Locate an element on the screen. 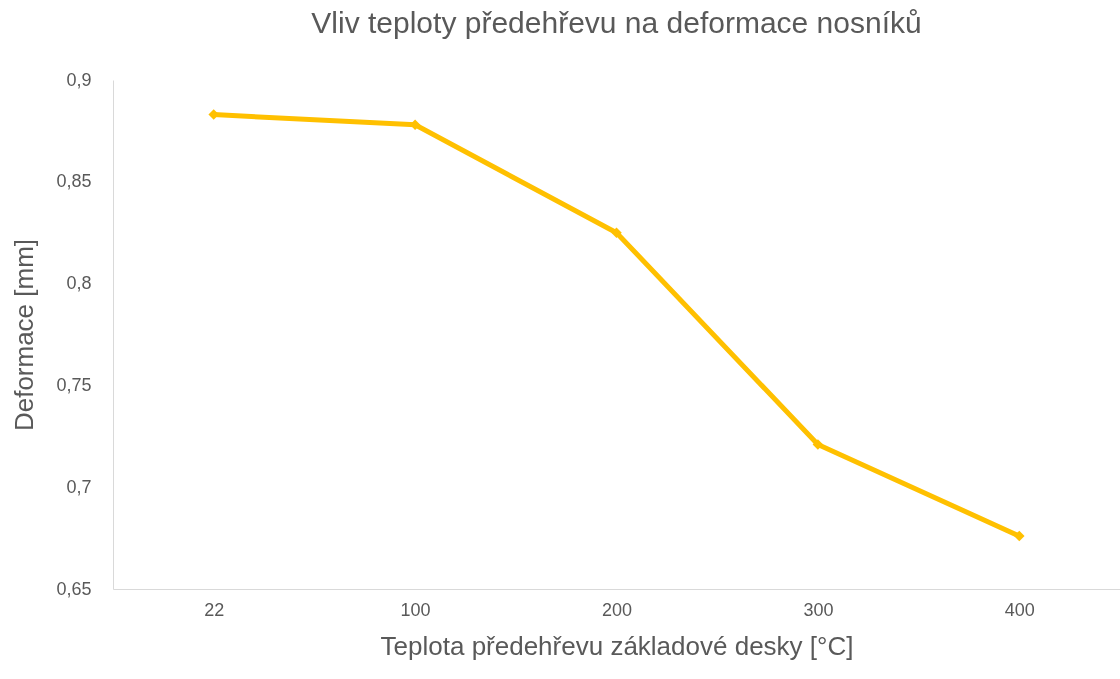 The image size is (1120, 679). x-tick-label: 300 is located at coordinates (818, 609).